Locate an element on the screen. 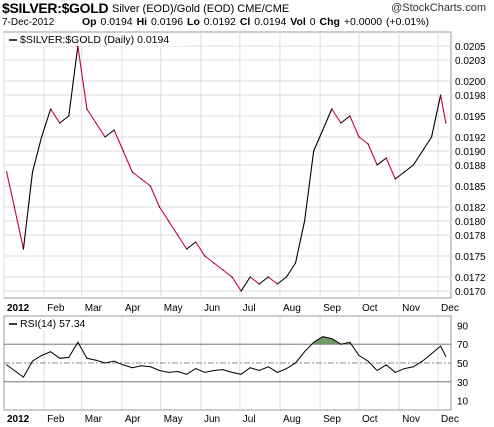 This screenshot has width=494, height=427. volume-label: Vol is located at coordinates (298, 22).